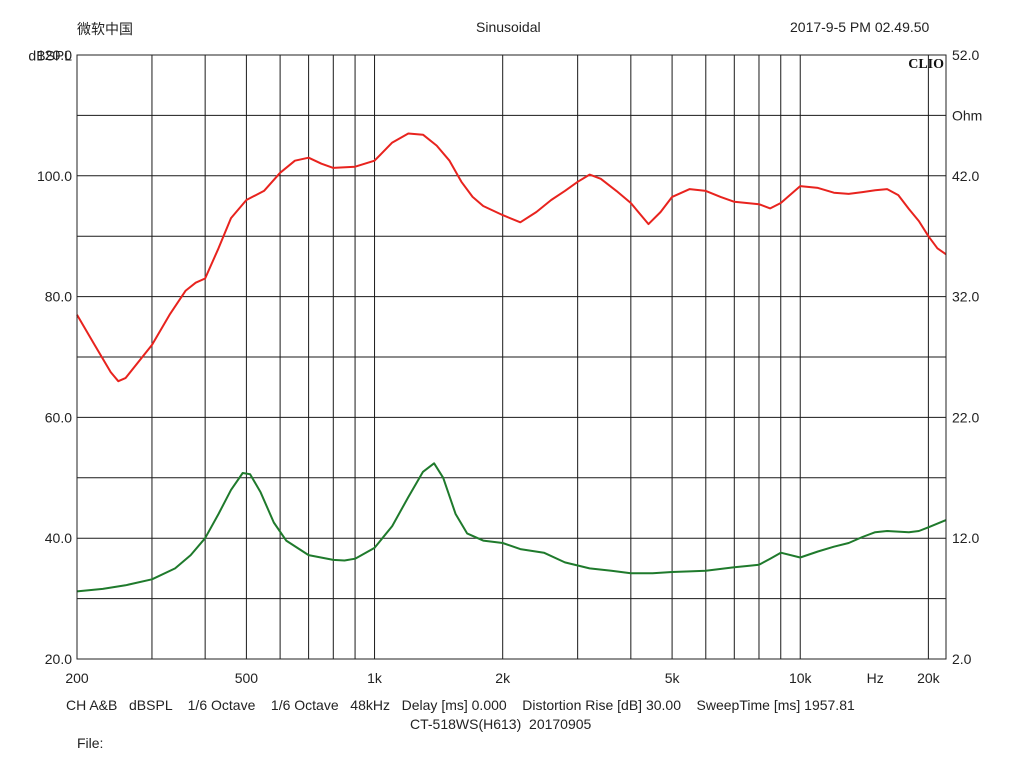  I want to click on y-left-tick-label: 120.0, so click(54, 55).